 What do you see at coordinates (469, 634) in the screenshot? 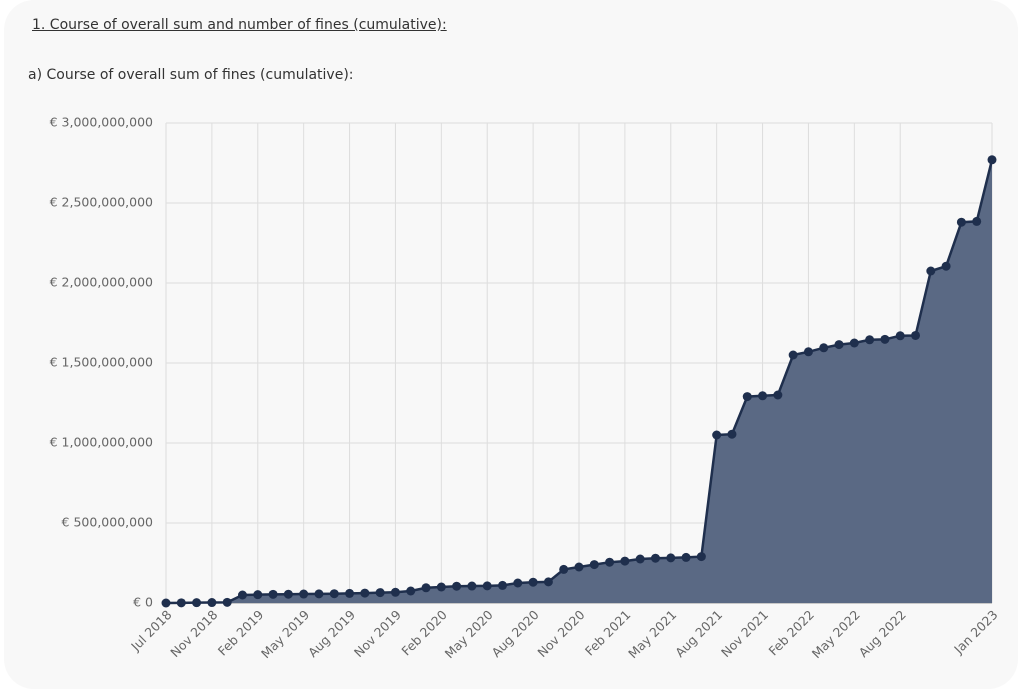
I see `x-tick-label: May 2020` at bounding box center [469, 634].